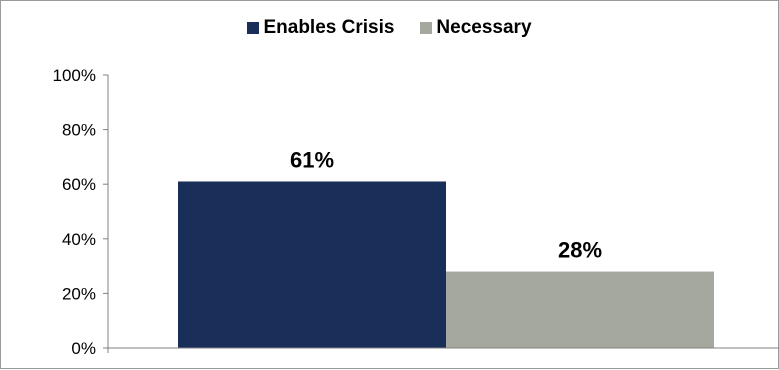 The image size is (779, 370). I want to click on legend-label-necessary: Necessary, so click(484, 27).